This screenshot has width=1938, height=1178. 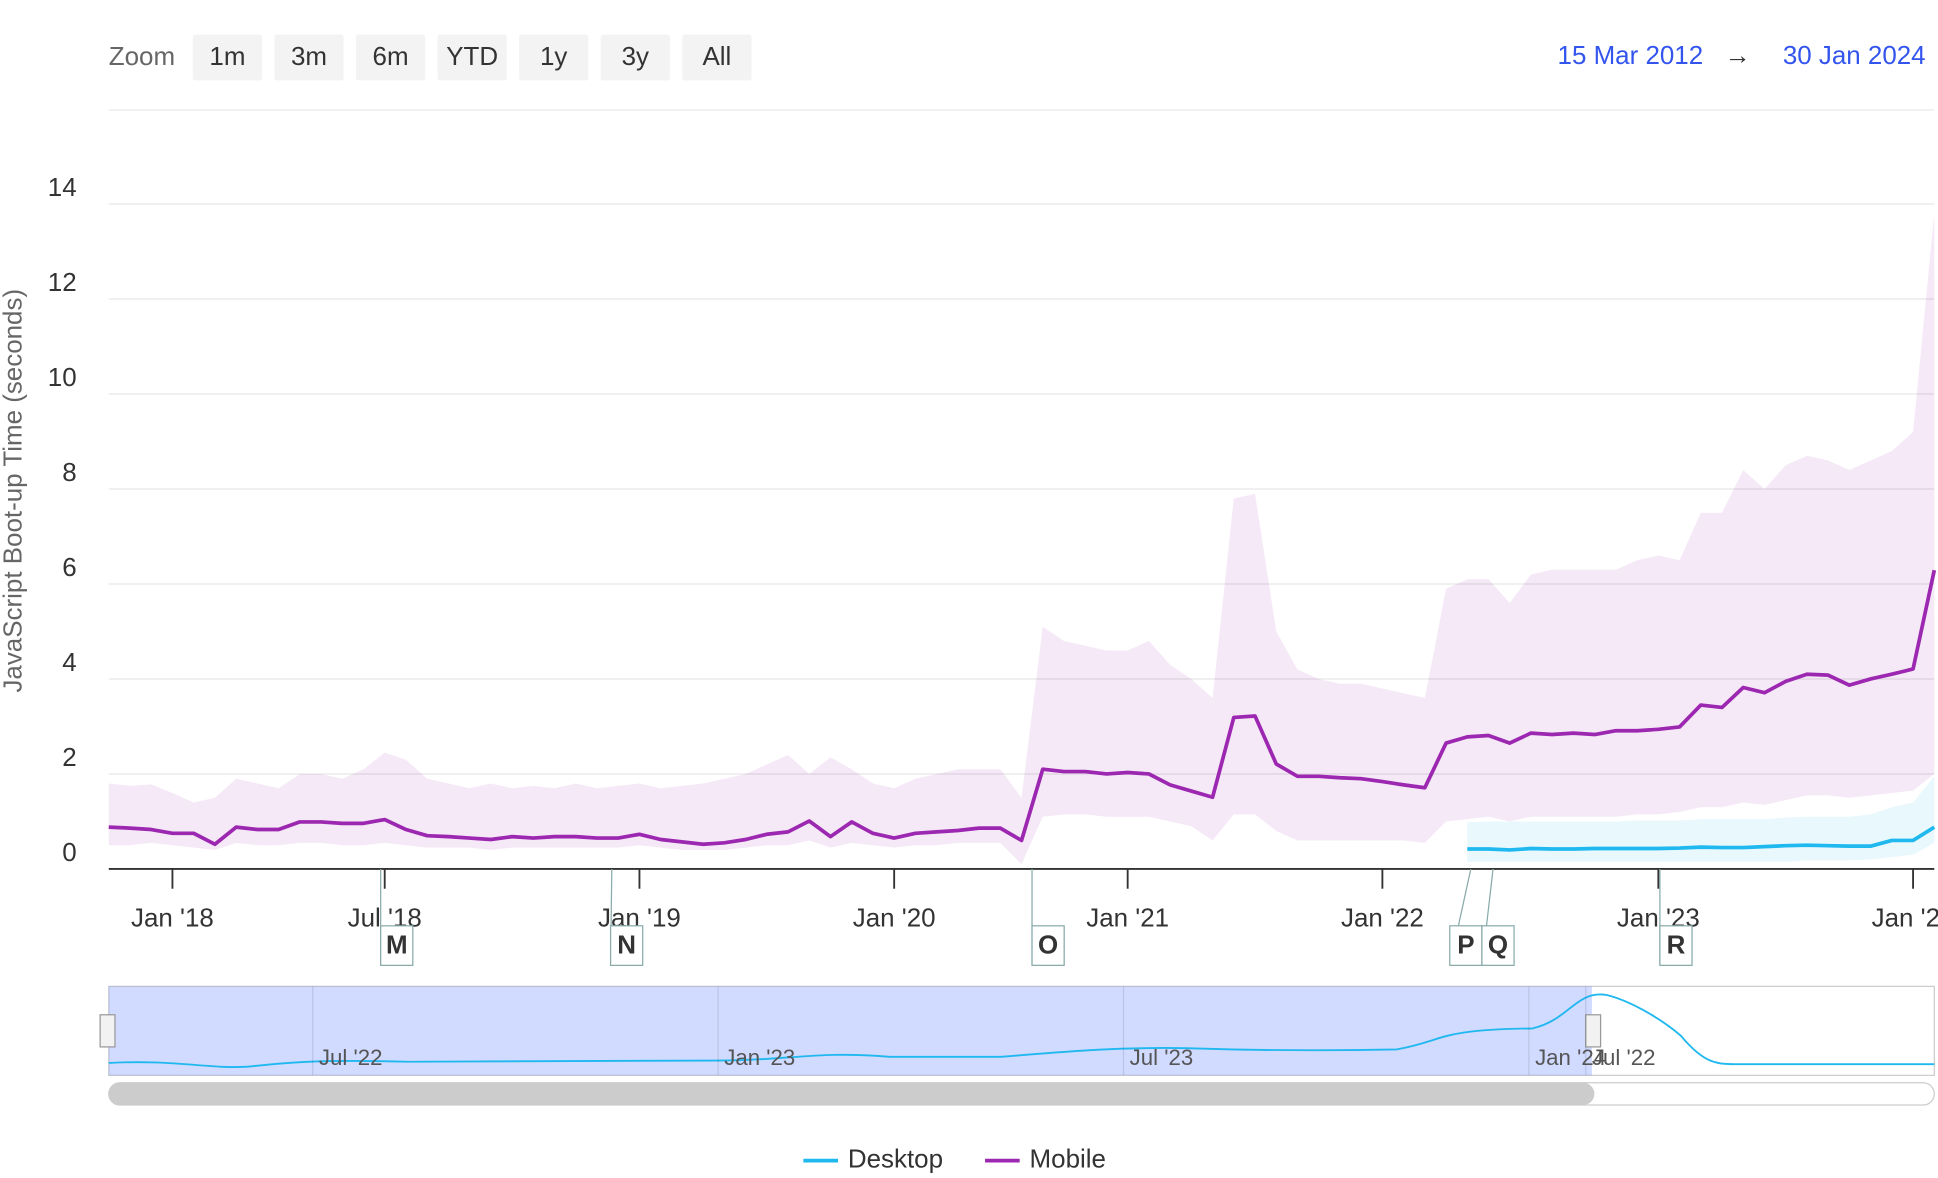 What do you see at coordinates (69, 853) in the screenshot?
I see `y-tick-label: 0` at bounding box center [69, 853].